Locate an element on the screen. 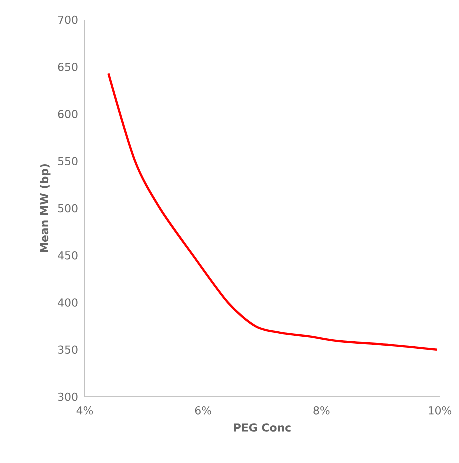 Image resolution: width=459 pixels, height=463 pixels. y-tick-label: 450 is located at coordinates (68, 255).